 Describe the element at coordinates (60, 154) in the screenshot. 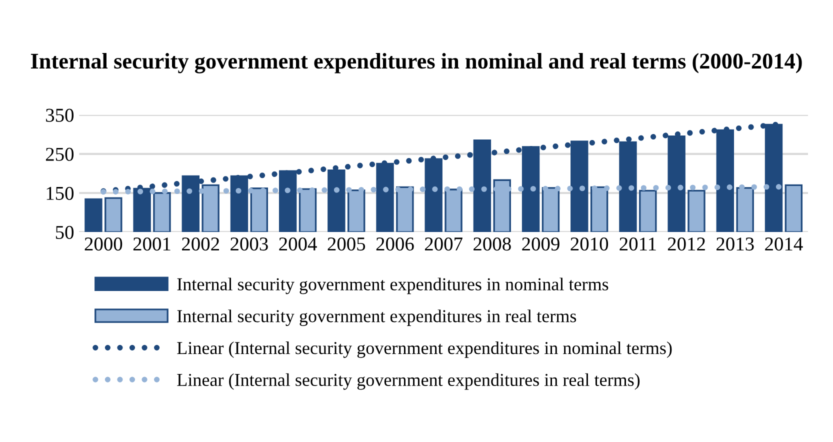

I see `y-tick-label: 250` at that location.